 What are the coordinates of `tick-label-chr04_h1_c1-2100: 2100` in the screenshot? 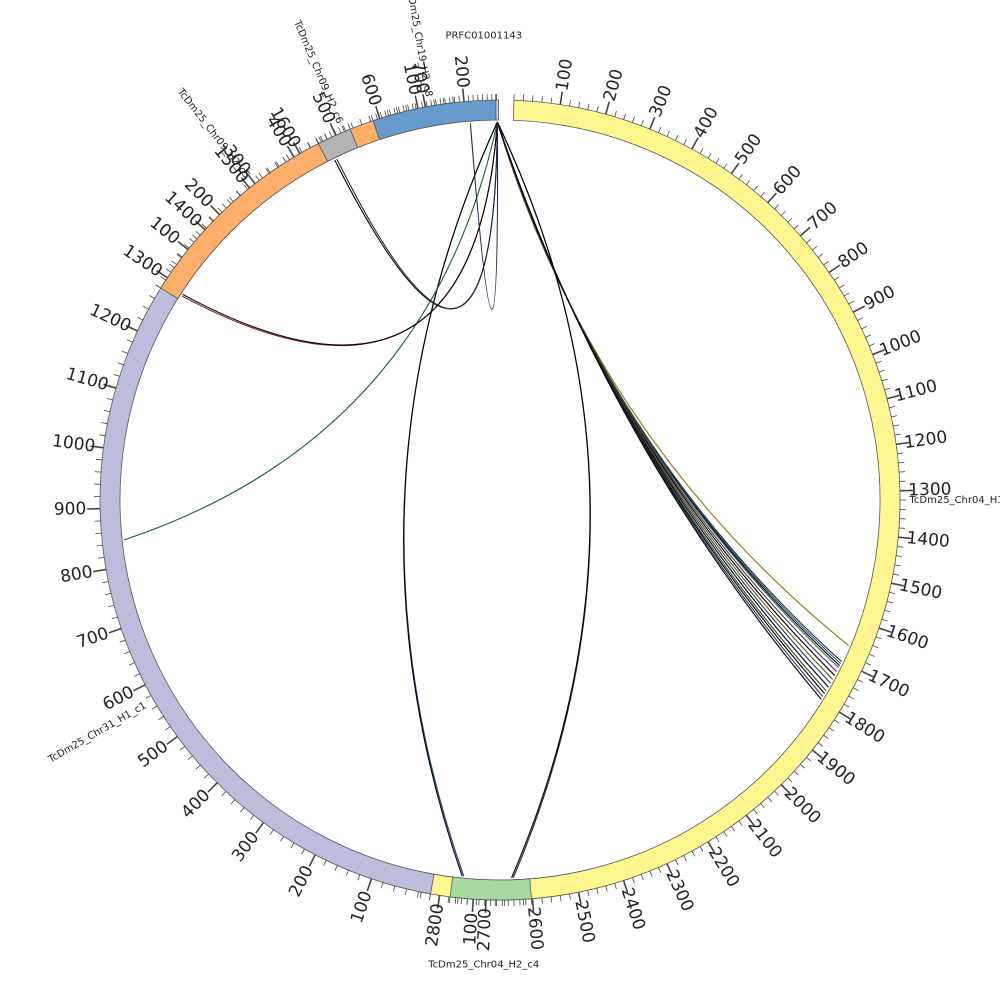 It's located at (764, 839).